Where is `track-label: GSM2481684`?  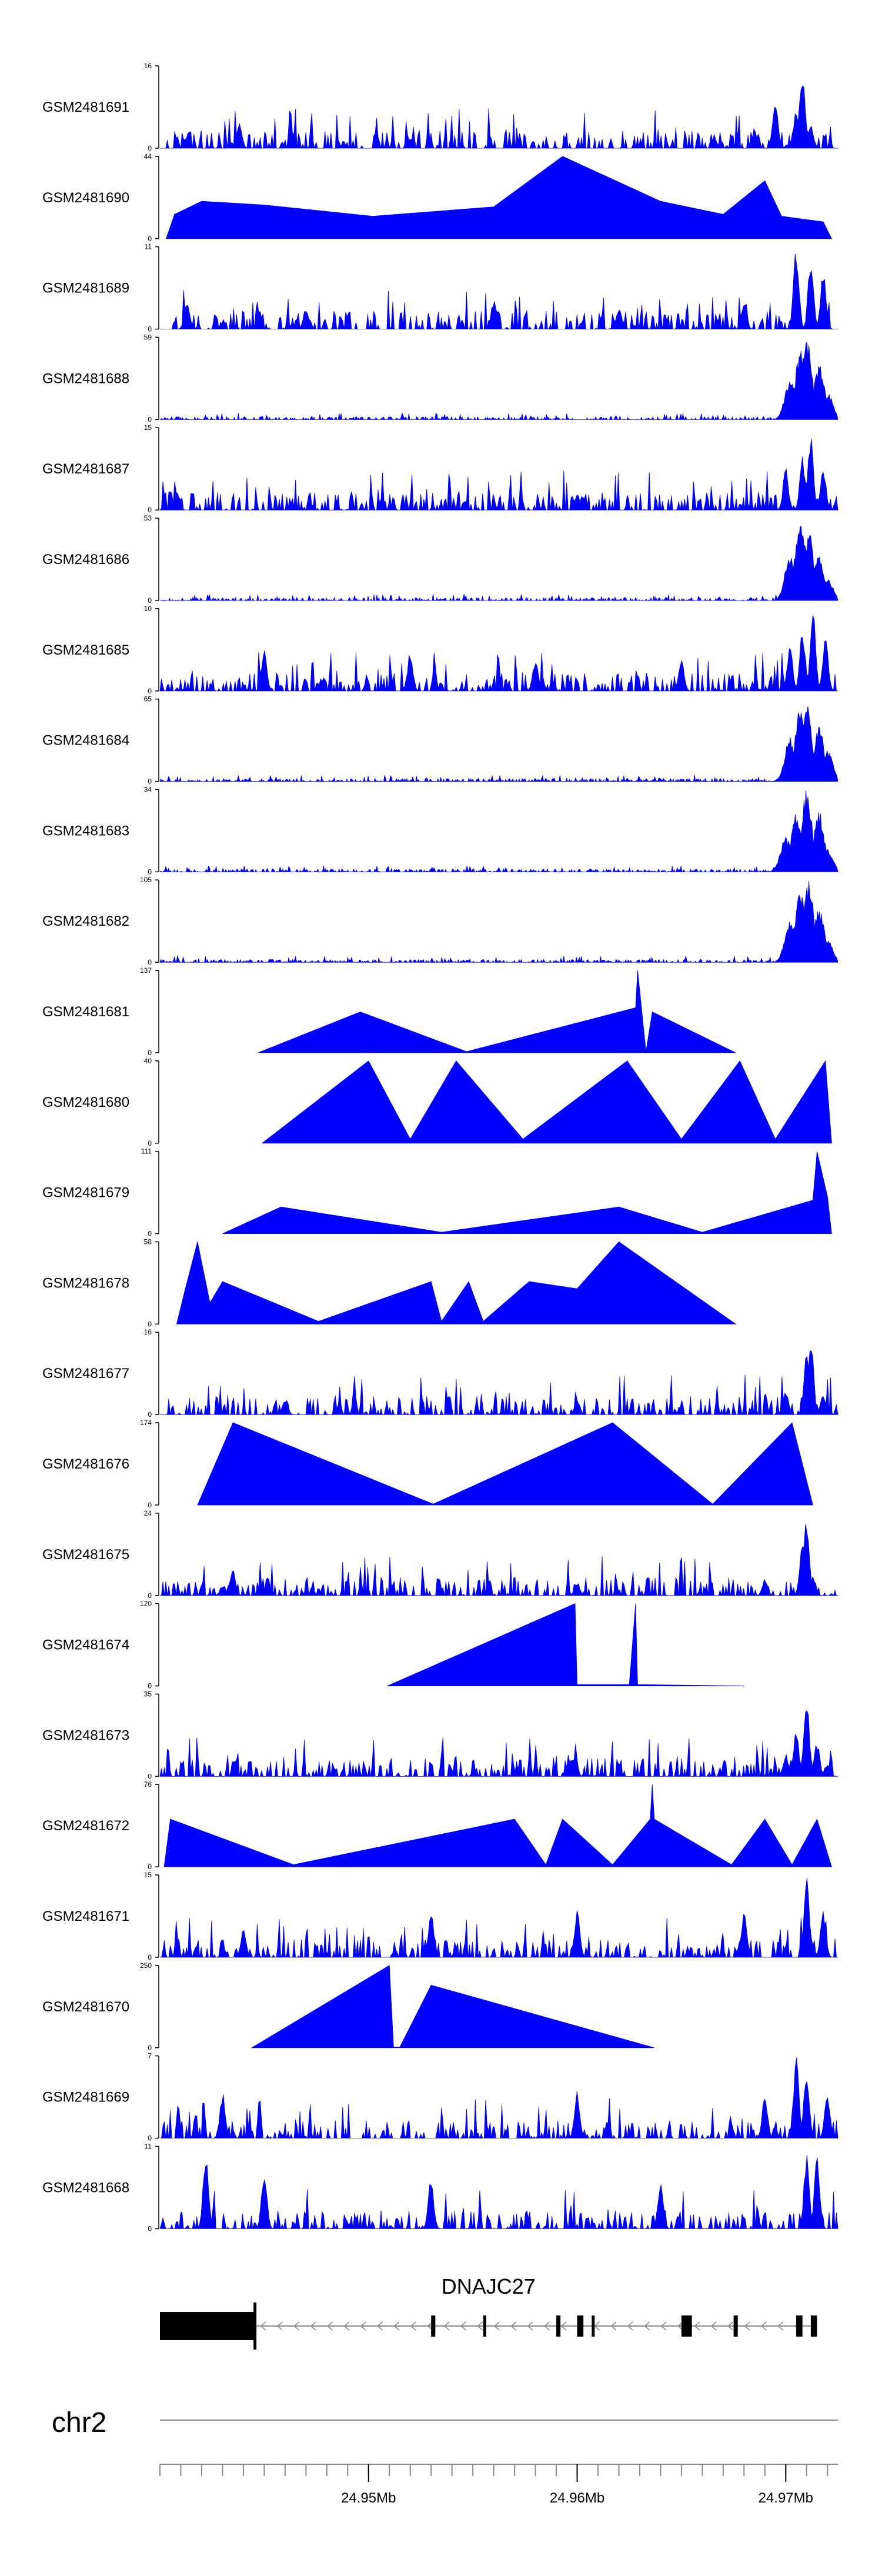
track-label: GSM2481684 is located at coordinates (85, 741).